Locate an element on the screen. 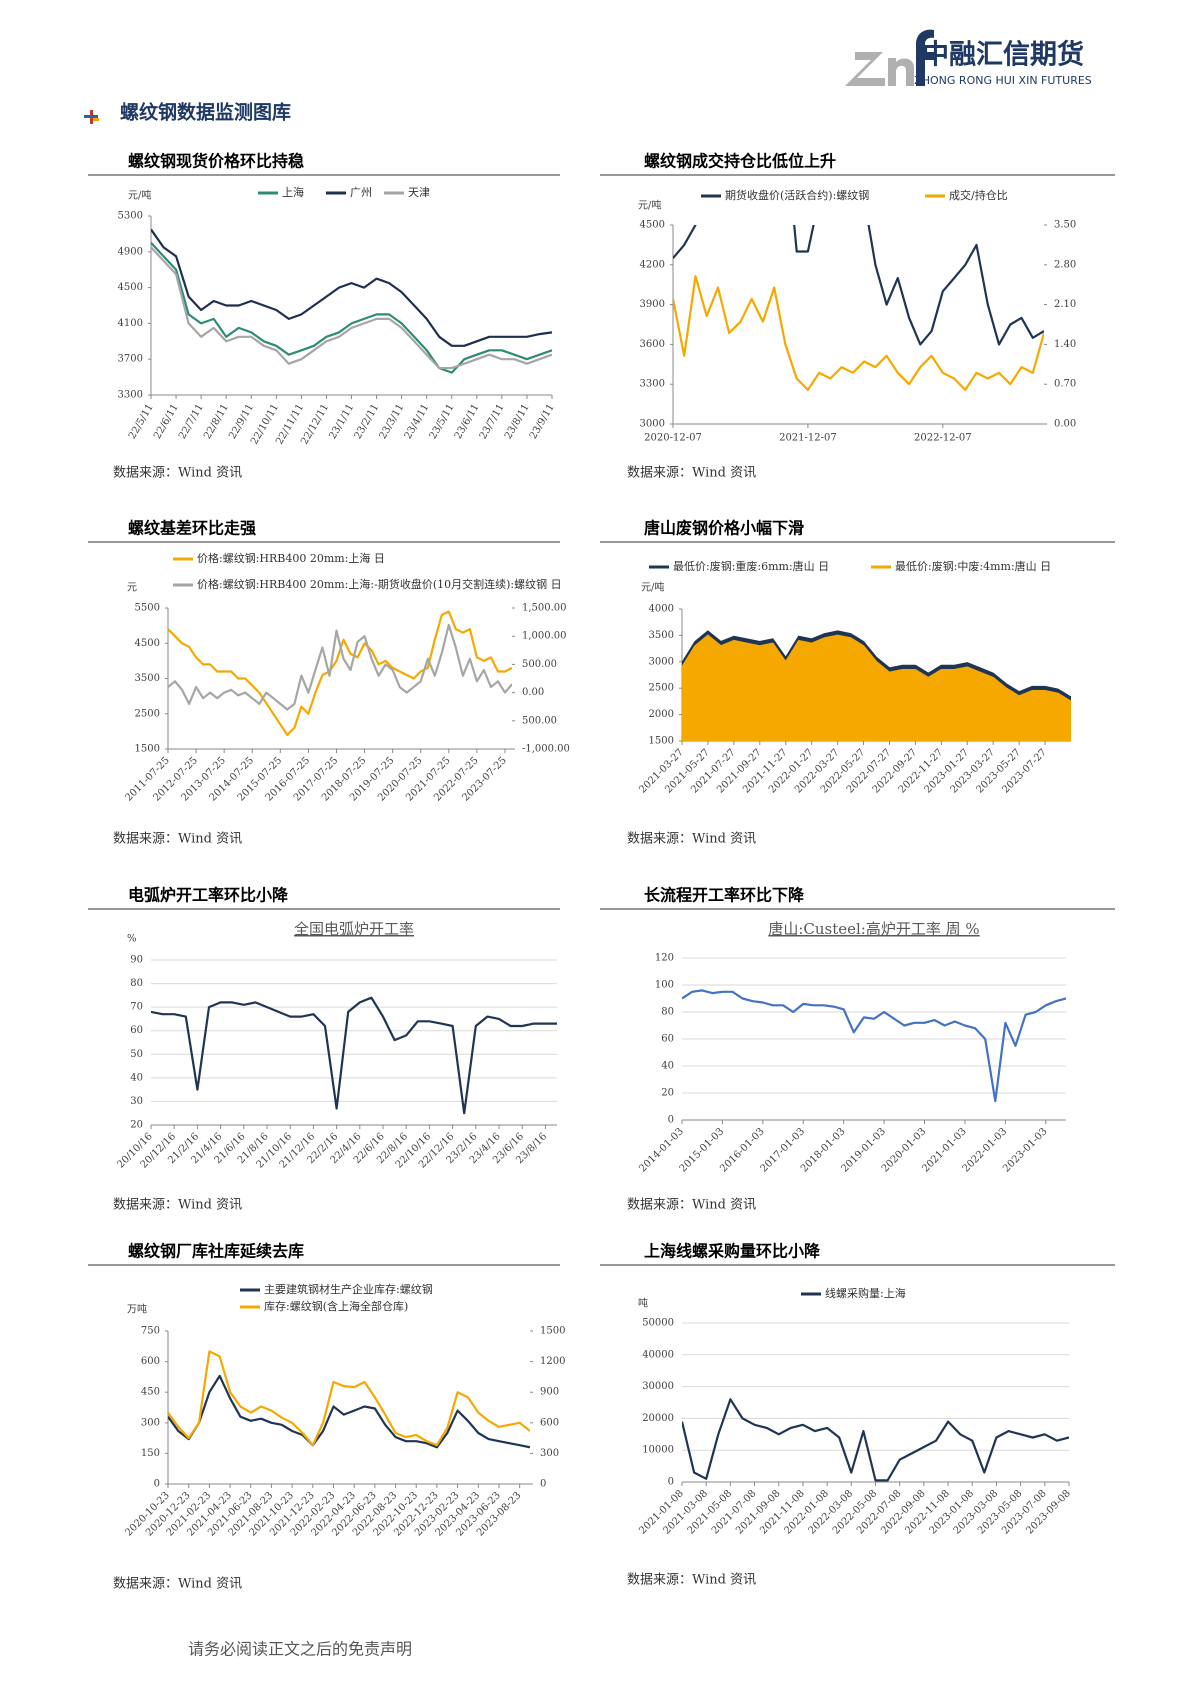  y-tick-label: 120 is located at coordinates (664, 958).